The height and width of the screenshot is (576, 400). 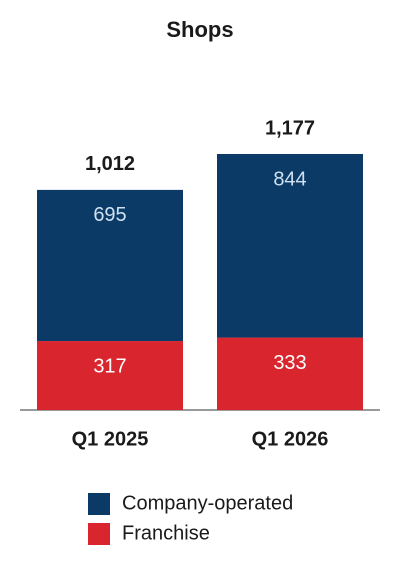 What do you see at coordinates (110, 439) in the screenshot?
I see `x-tick-label: Q1 2025` at bounding box center [110, 439].